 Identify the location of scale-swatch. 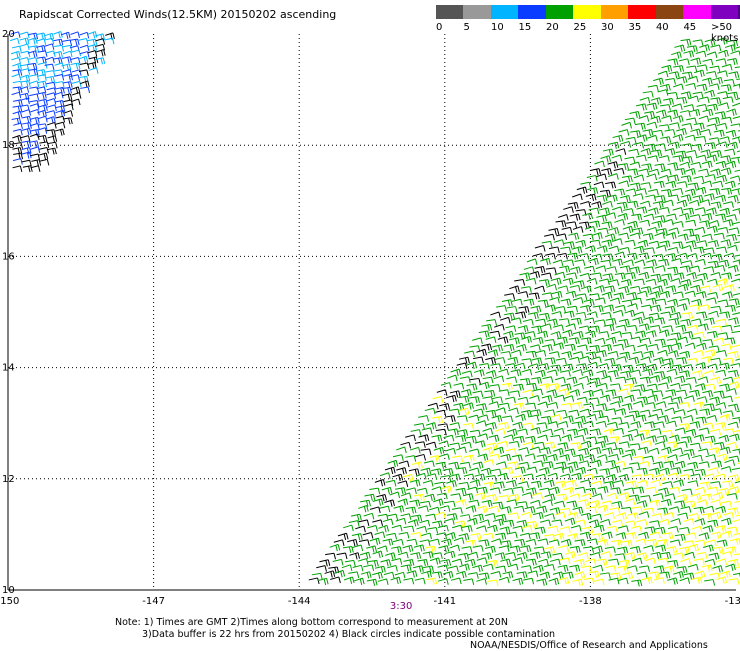
(505, 12).